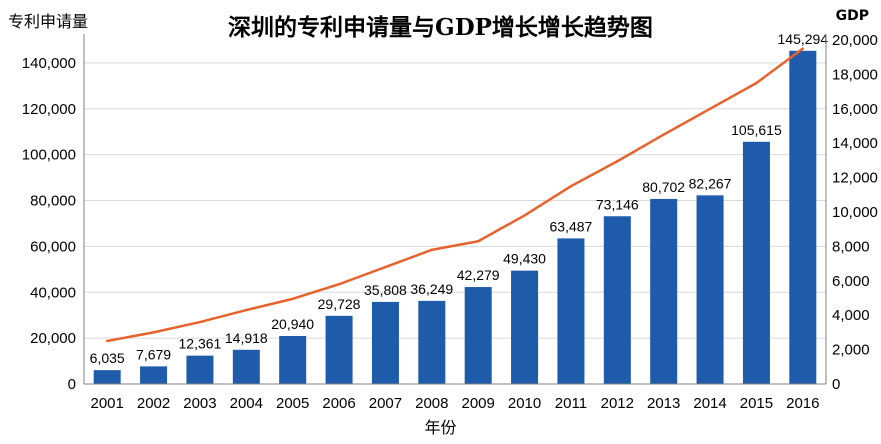 The width and height of the screenshot is (881, 444). Describe the element at coordinates (571, 403) in the screenshot. I see `x-tick-label: 2011` at that location.